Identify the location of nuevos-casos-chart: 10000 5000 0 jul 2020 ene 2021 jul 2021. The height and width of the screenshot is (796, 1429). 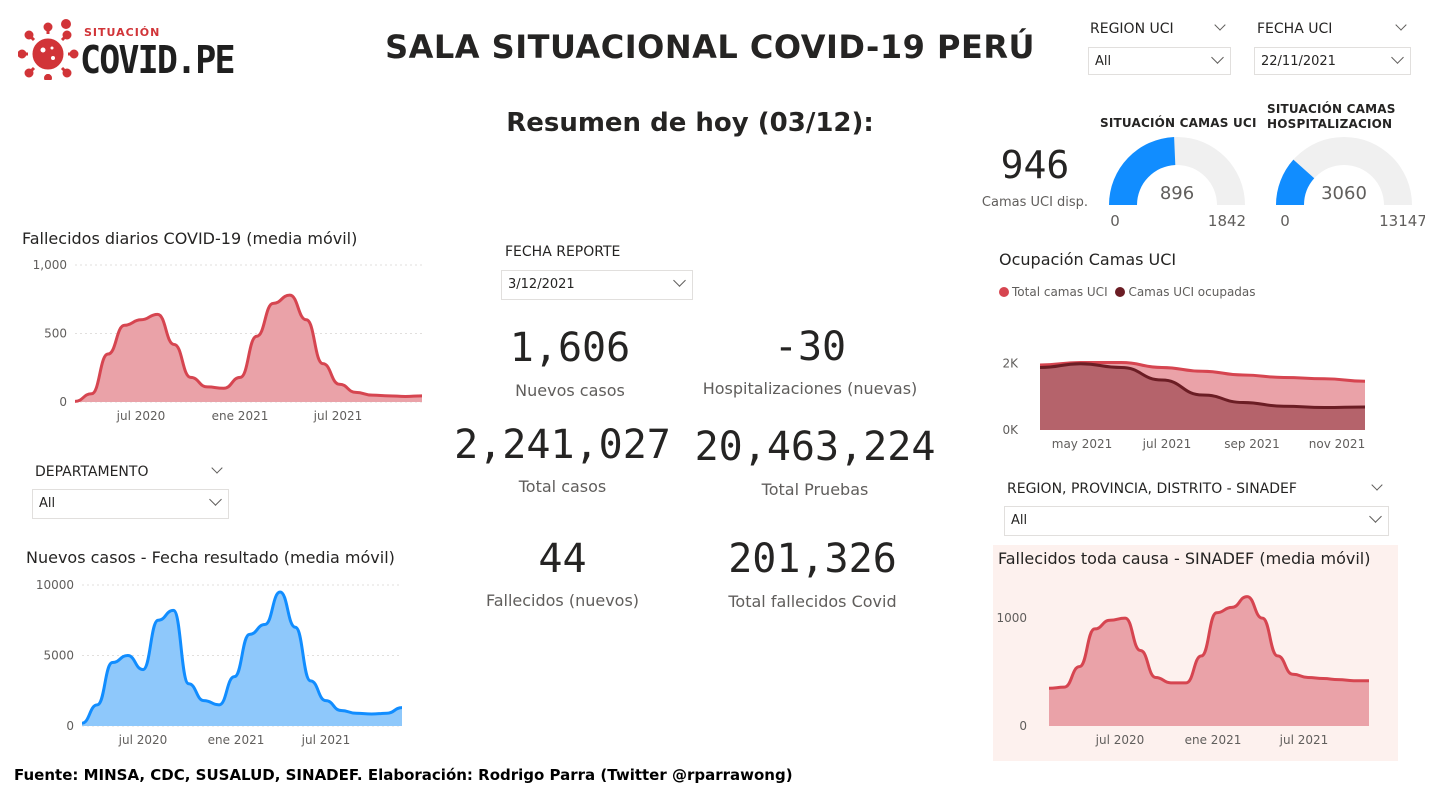
(219, 662).